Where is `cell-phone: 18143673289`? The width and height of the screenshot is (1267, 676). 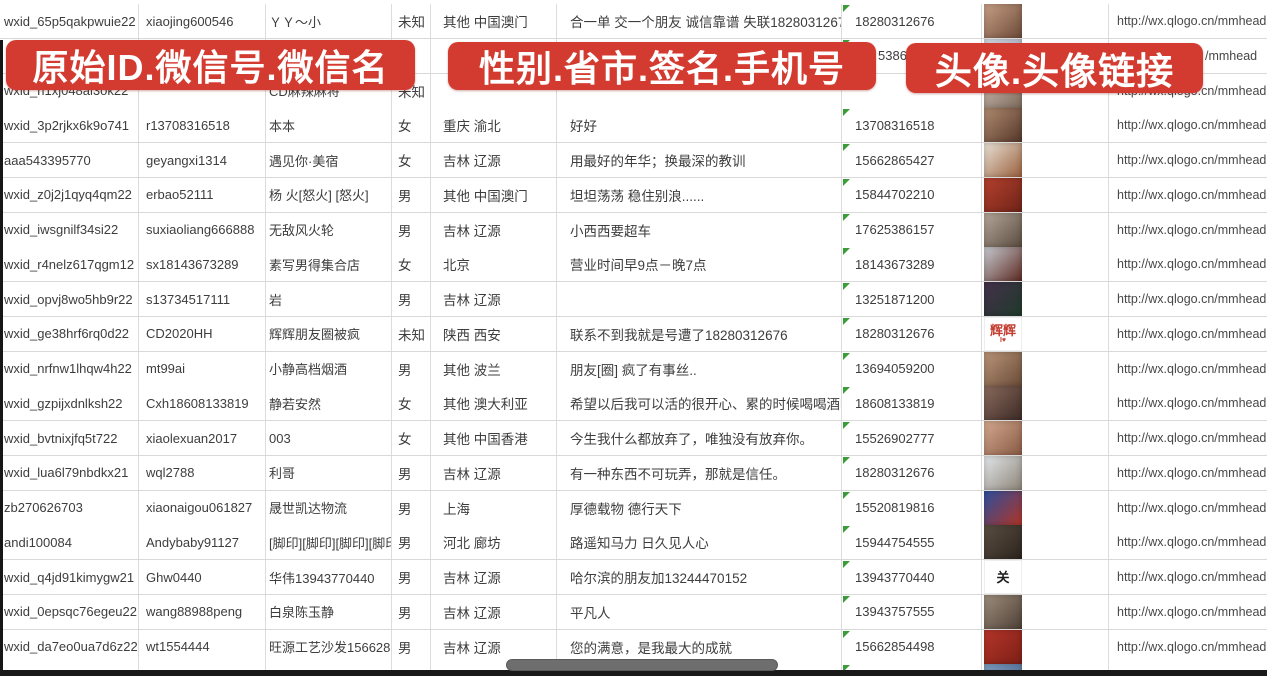
cell-phone: 18143673289 is located at coordinates (912, 264).